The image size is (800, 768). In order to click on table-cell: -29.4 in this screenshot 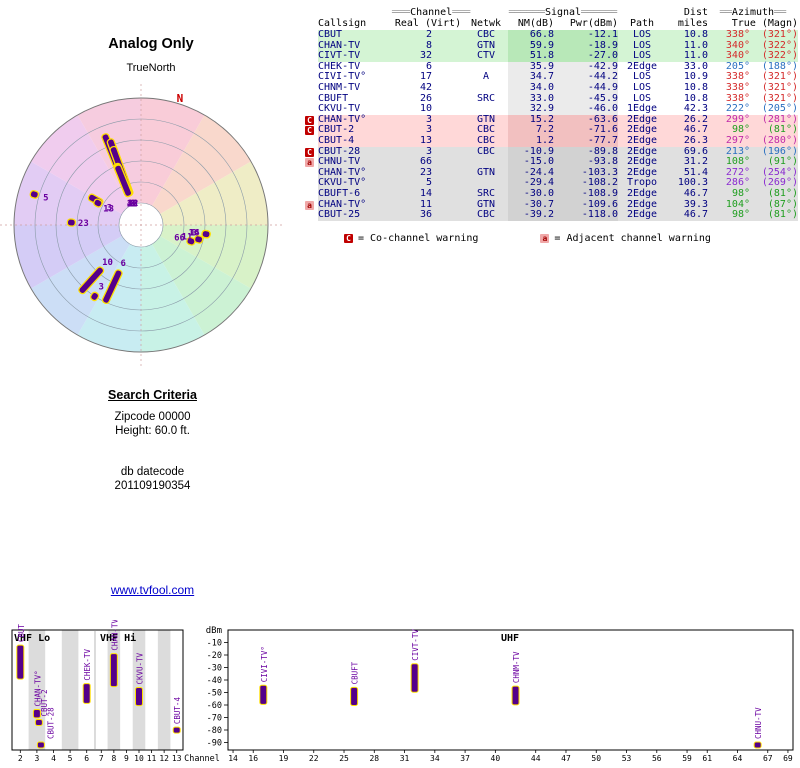, I will do `click(531, 183)`.